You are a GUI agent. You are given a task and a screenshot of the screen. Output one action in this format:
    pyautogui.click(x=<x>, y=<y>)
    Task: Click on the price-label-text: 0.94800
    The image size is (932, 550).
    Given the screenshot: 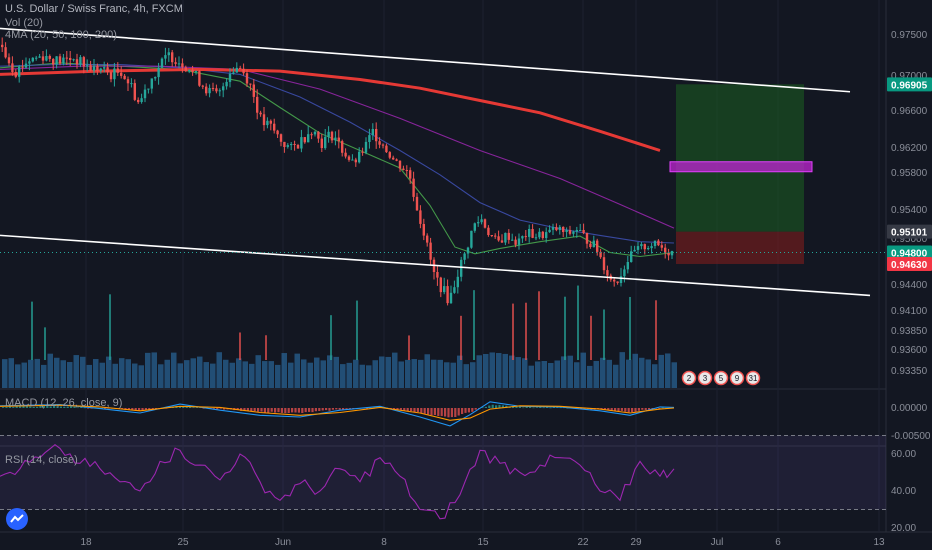 What is the action you would take?
    pyautogui.click(x=909, y=254)
    